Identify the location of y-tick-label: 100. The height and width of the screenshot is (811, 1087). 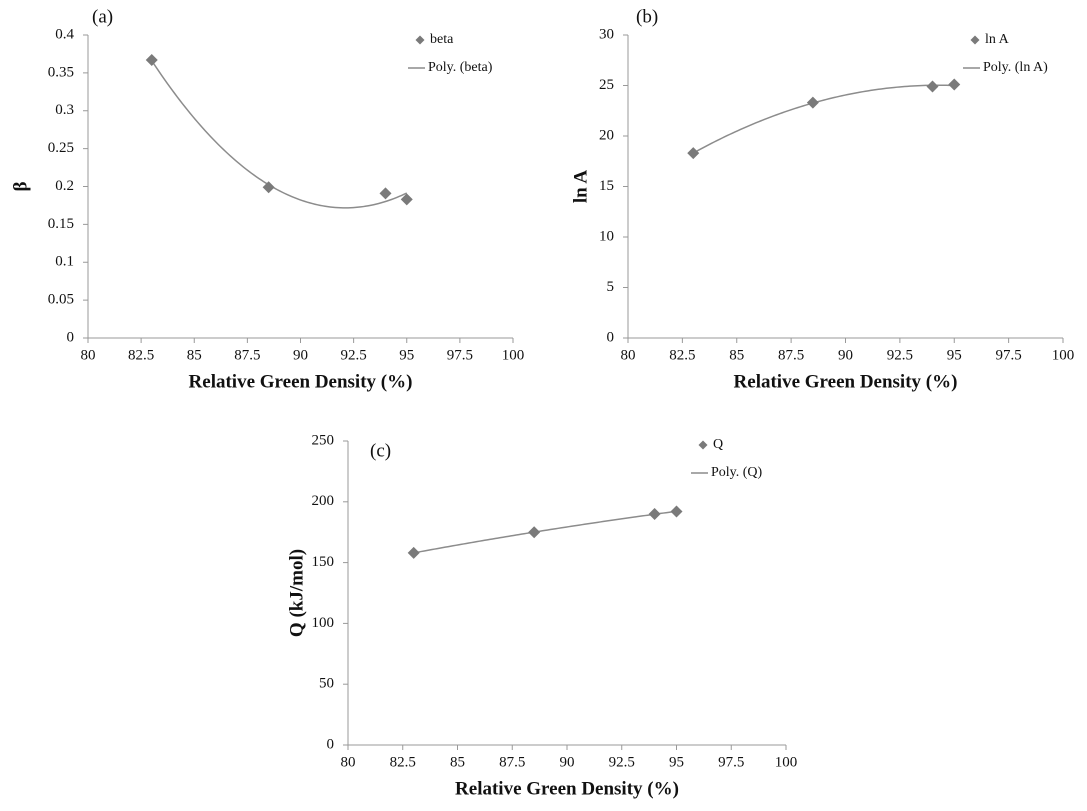
(323, 623).